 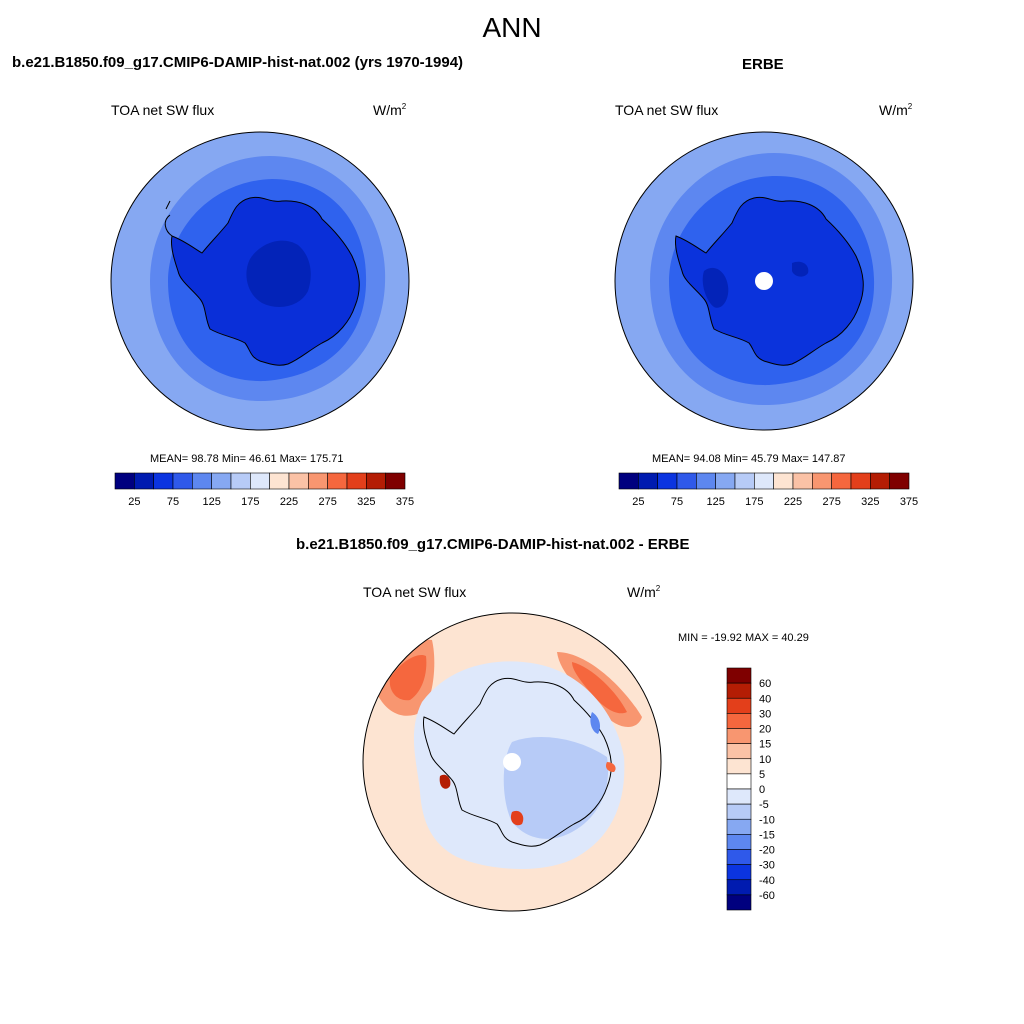 I want to click on diff-spot-east, so click(x=610, y=767).